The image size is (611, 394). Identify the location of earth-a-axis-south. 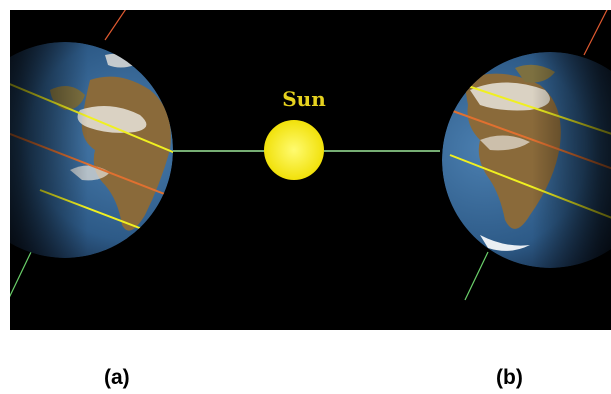
(21, 273).